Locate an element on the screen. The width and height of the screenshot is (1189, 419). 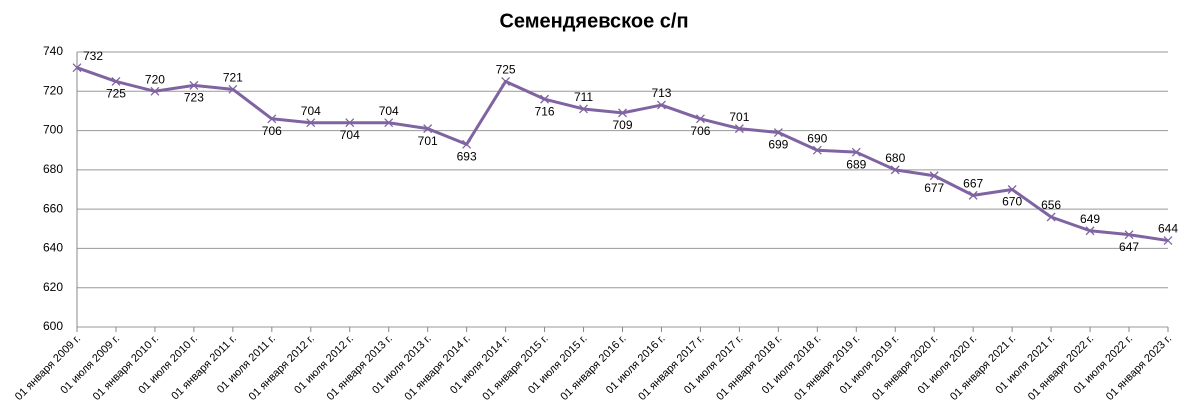
data-label: 690 is located at coordinates (817, 138).